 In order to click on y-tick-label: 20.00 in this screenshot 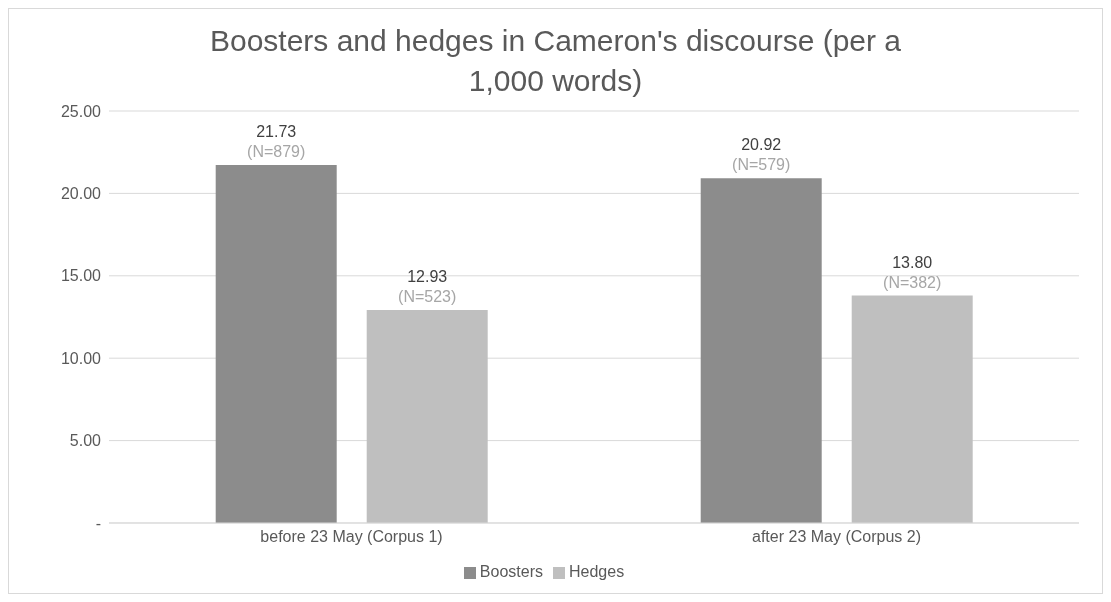, I will do `click(81, 194)`.